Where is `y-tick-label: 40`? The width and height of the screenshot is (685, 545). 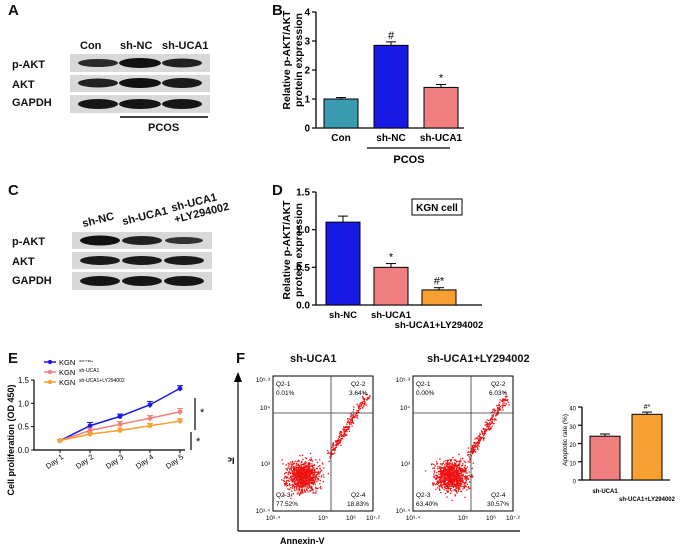 y-tick-label: 40 is located at coordinates (572, 410).